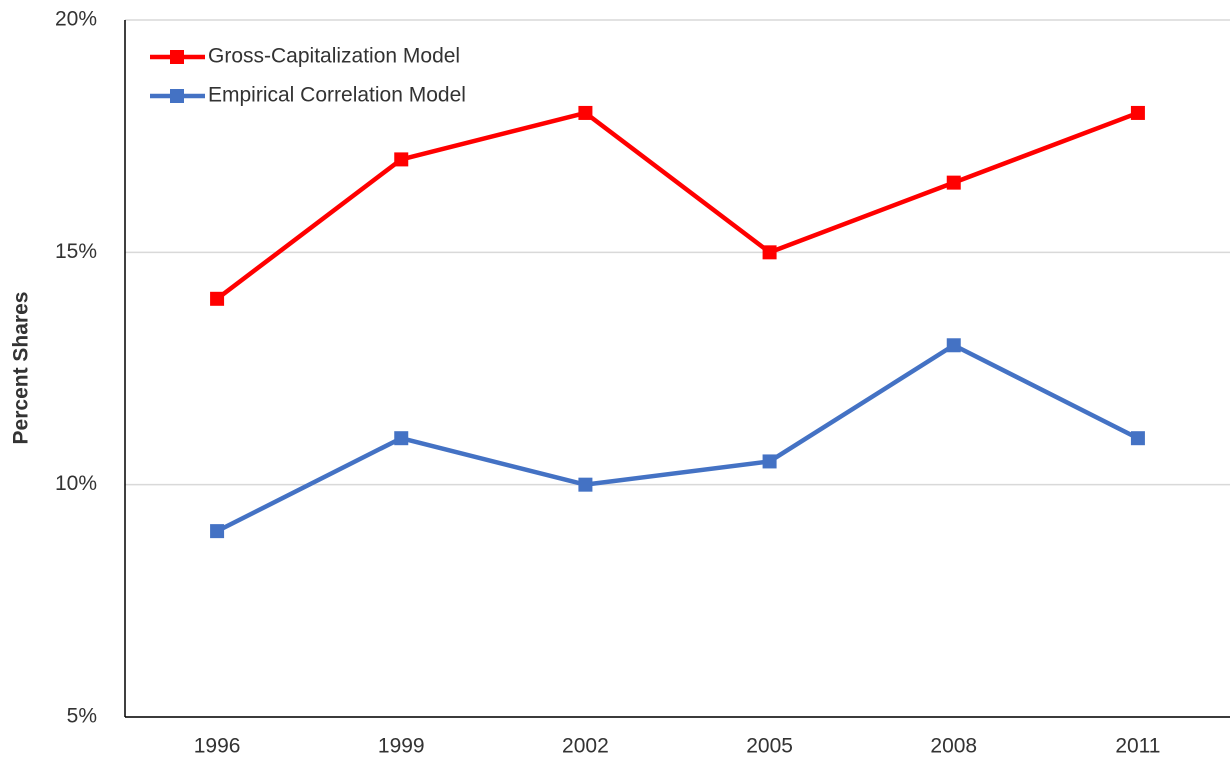 The width and height of the screenshot is (1230, 765). What do you see at coordinates (82, 716) in the screenshot?
I see `y-tick-label: 5%` at bounding box center [82, 716].